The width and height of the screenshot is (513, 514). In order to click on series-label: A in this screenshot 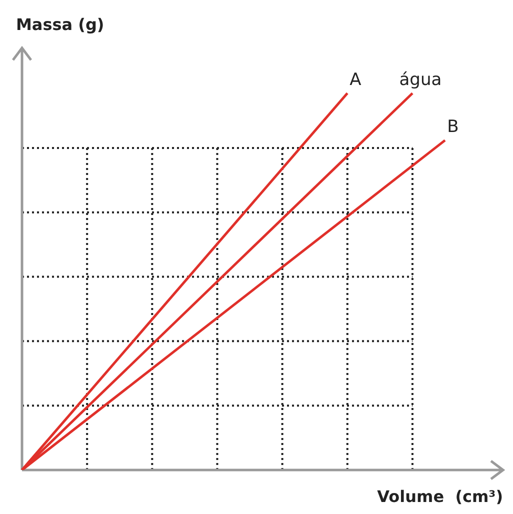, I will do `click(356, 80)`.